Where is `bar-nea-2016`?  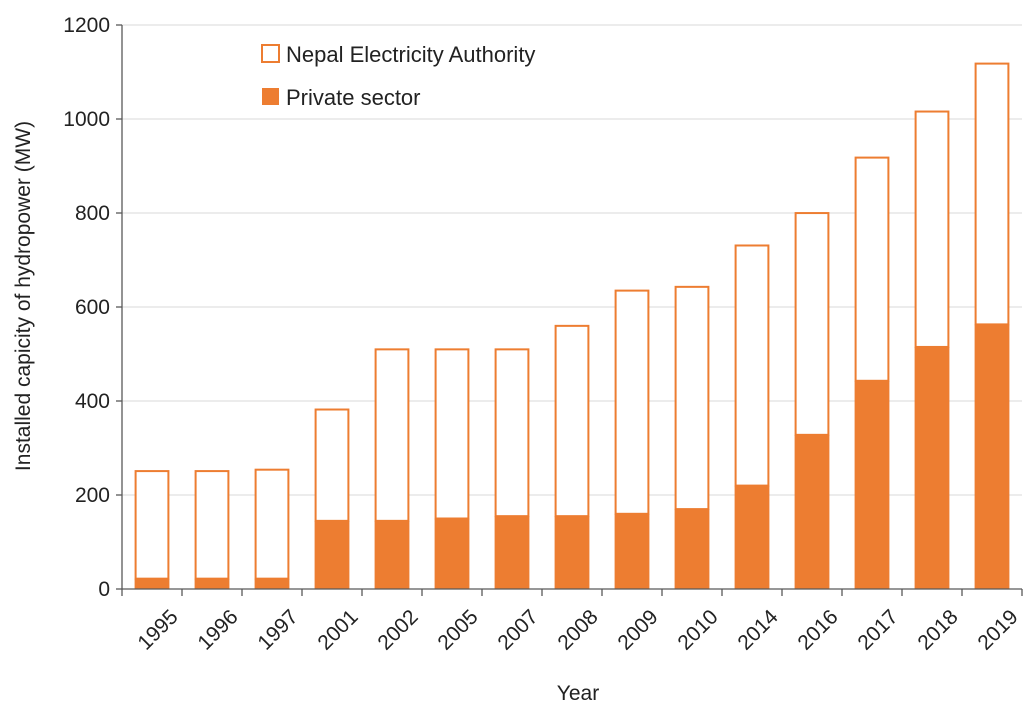
bar-nea-2016 is located at coordinates (812, 324).